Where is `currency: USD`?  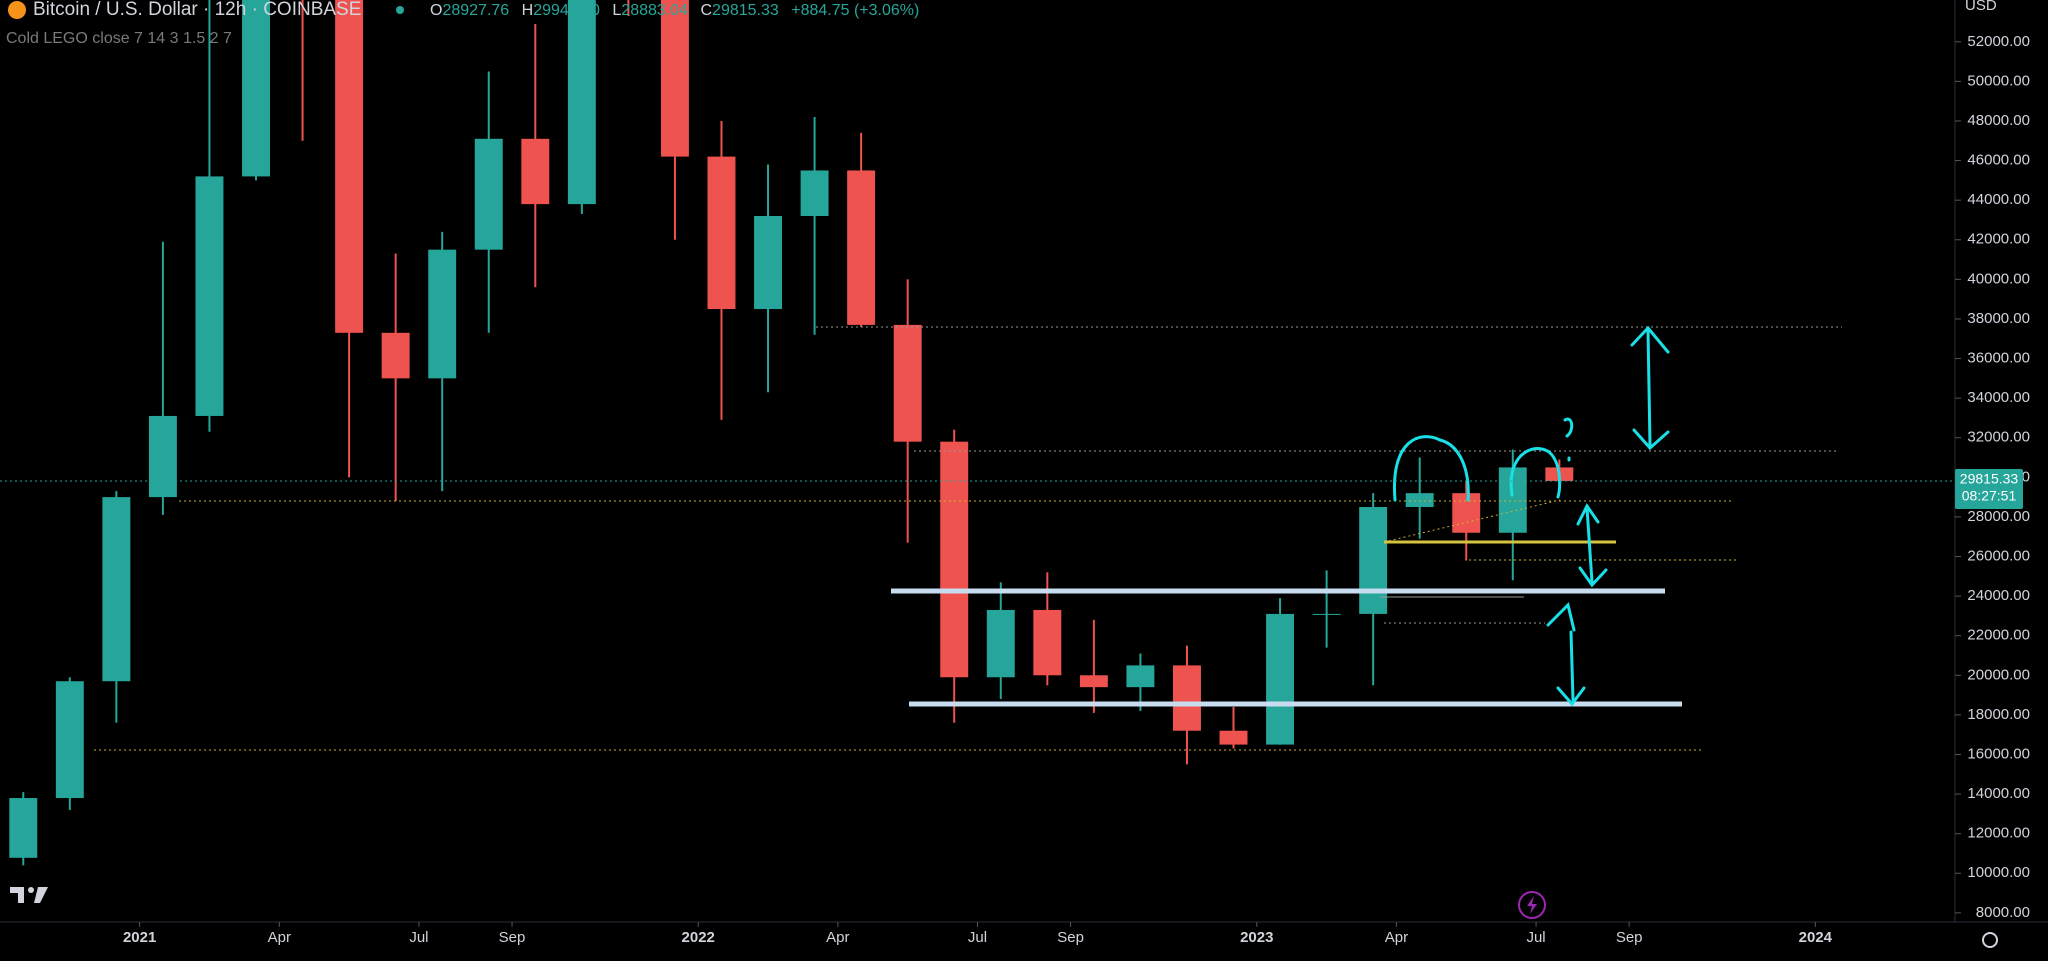
currency: USD is located at coordinates (1981, 7).